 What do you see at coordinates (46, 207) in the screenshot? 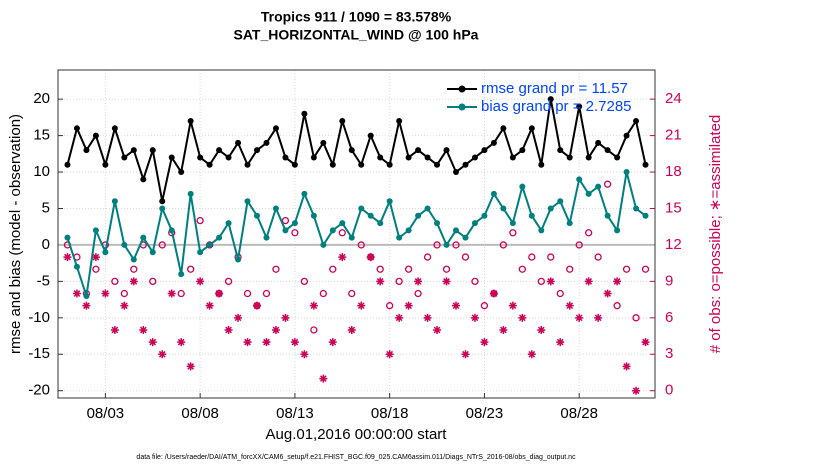
I see `y-tick-label: 5` at bounding box center [46, 207].